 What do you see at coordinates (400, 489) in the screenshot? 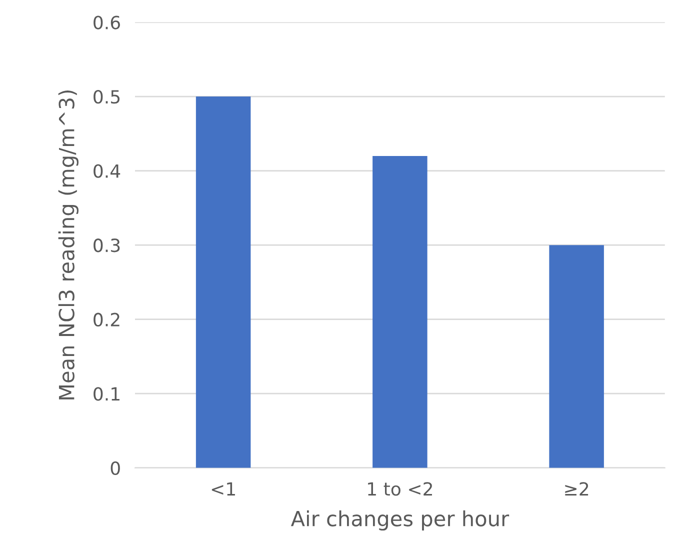
I see `x-tick-label: 1 to <2` at bounding box center [400, 489].